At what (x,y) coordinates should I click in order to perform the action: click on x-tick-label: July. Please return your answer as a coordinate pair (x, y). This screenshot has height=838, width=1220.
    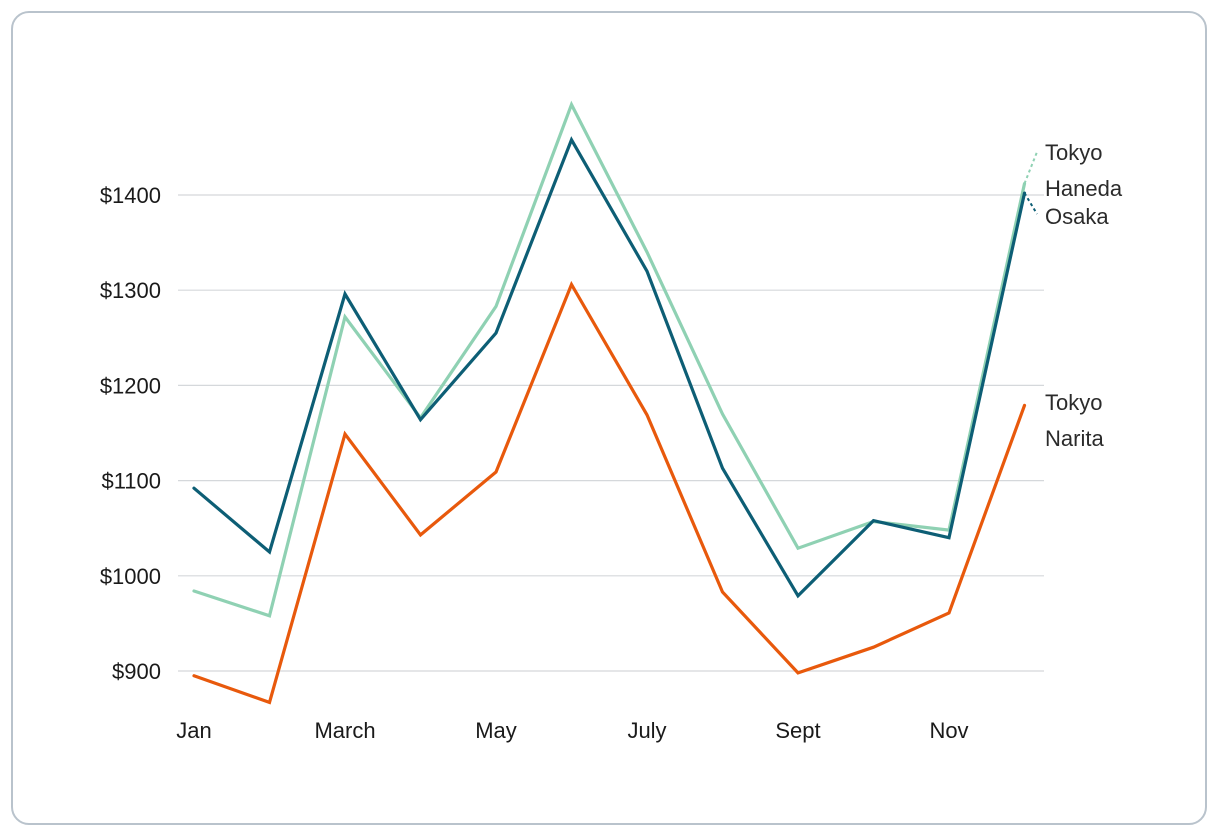
    Looking at the image, I should click on (646, 730).